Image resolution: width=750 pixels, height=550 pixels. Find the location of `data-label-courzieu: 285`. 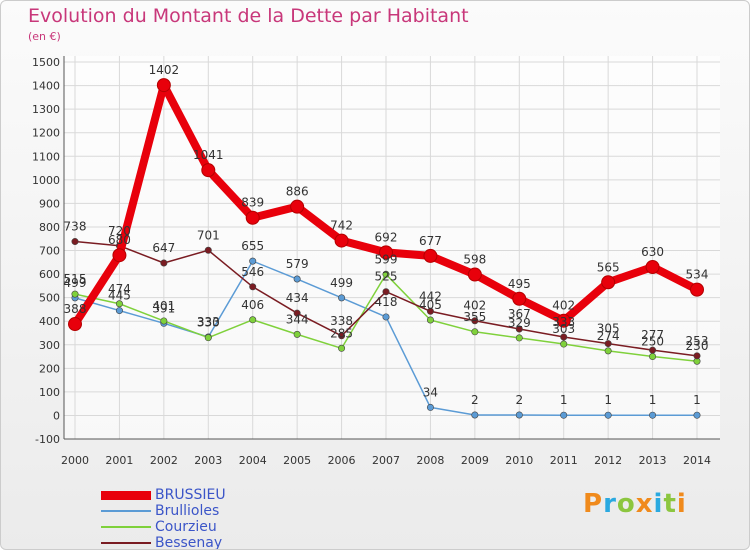

data-label-courzieu: 285 is located at coordinates (341, 333).